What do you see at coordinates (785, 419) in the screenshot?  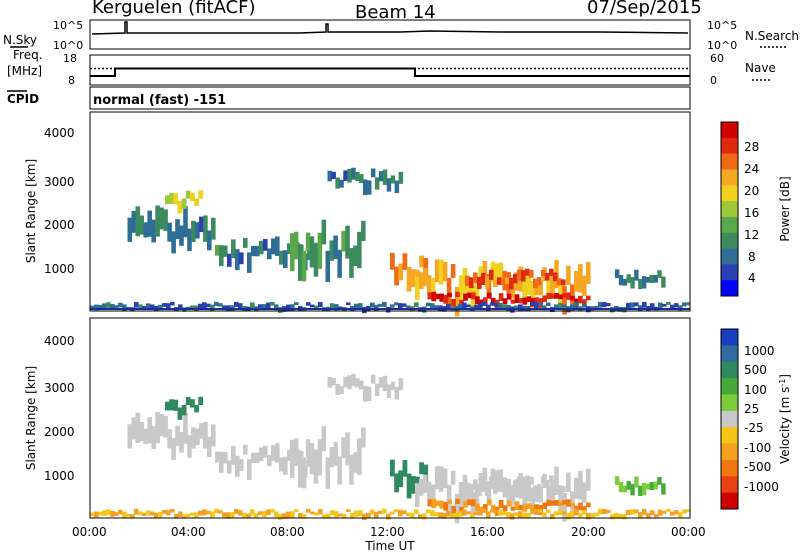 I see `velocity-colorbar-label: Velocity [m s-1]` at bounding box center [785, 419].